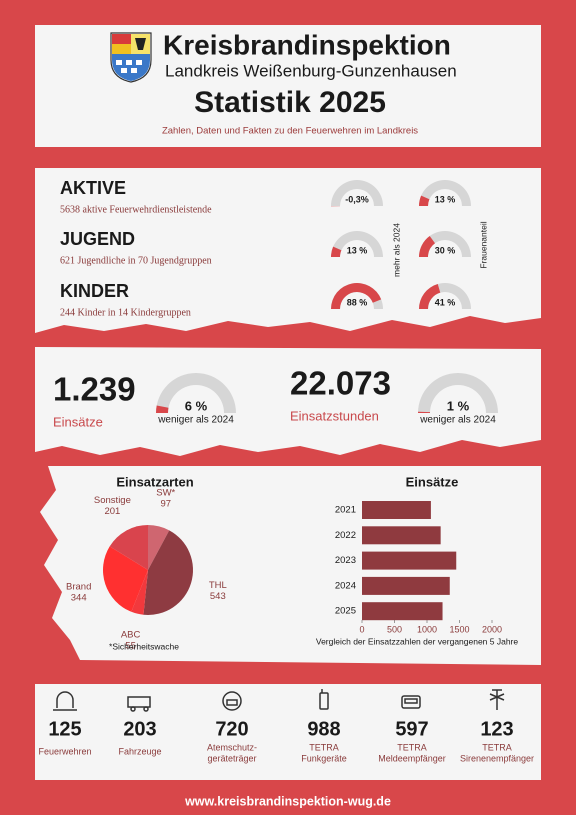 This screenshot has width=576, height=815. What do you see at coordinates (218, 585) in the screenshot?
I see `pie-label: THL` at bounding box center [218, 585].